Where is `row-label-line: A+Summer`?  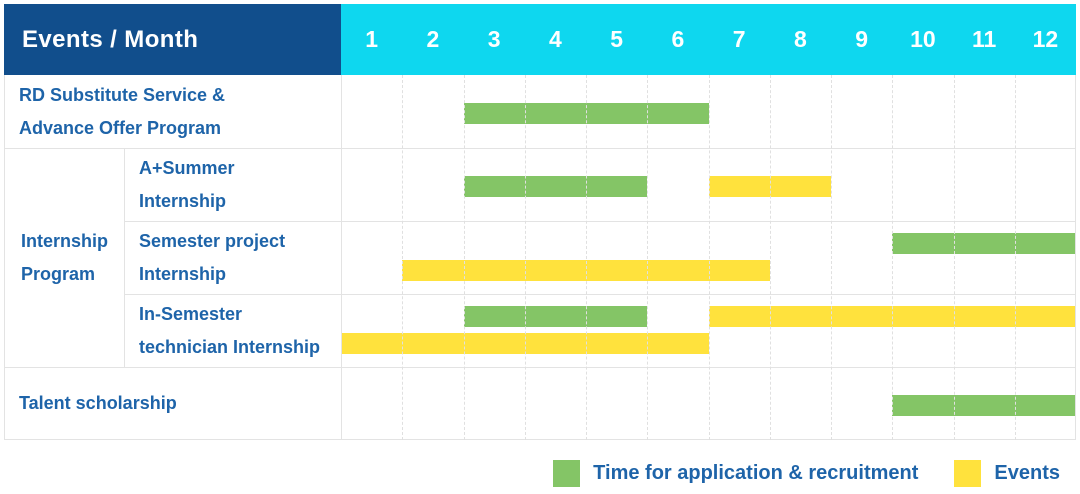 row-label-line: A+Summer is located at coordinates (187, 167).